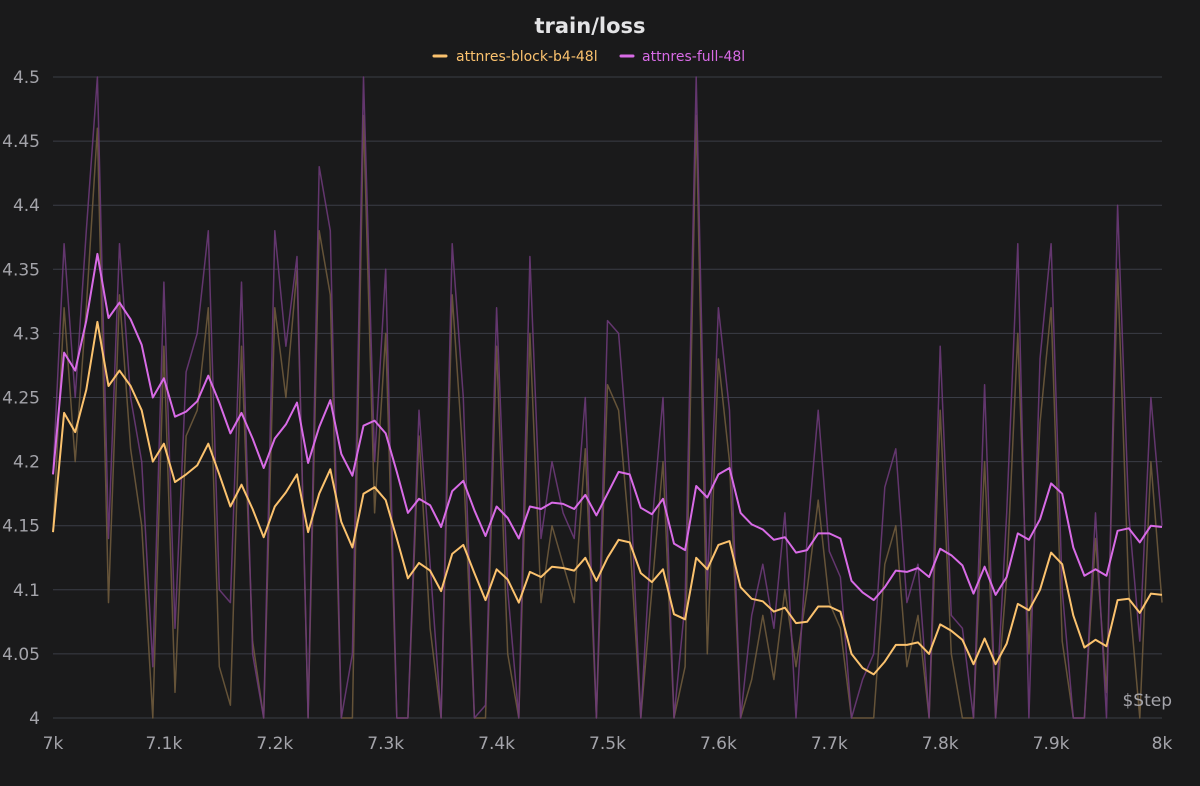  Describe the element at coordinates (274, 744) in the screenshot. I see `x-tick-label: 7.2k` at that location.